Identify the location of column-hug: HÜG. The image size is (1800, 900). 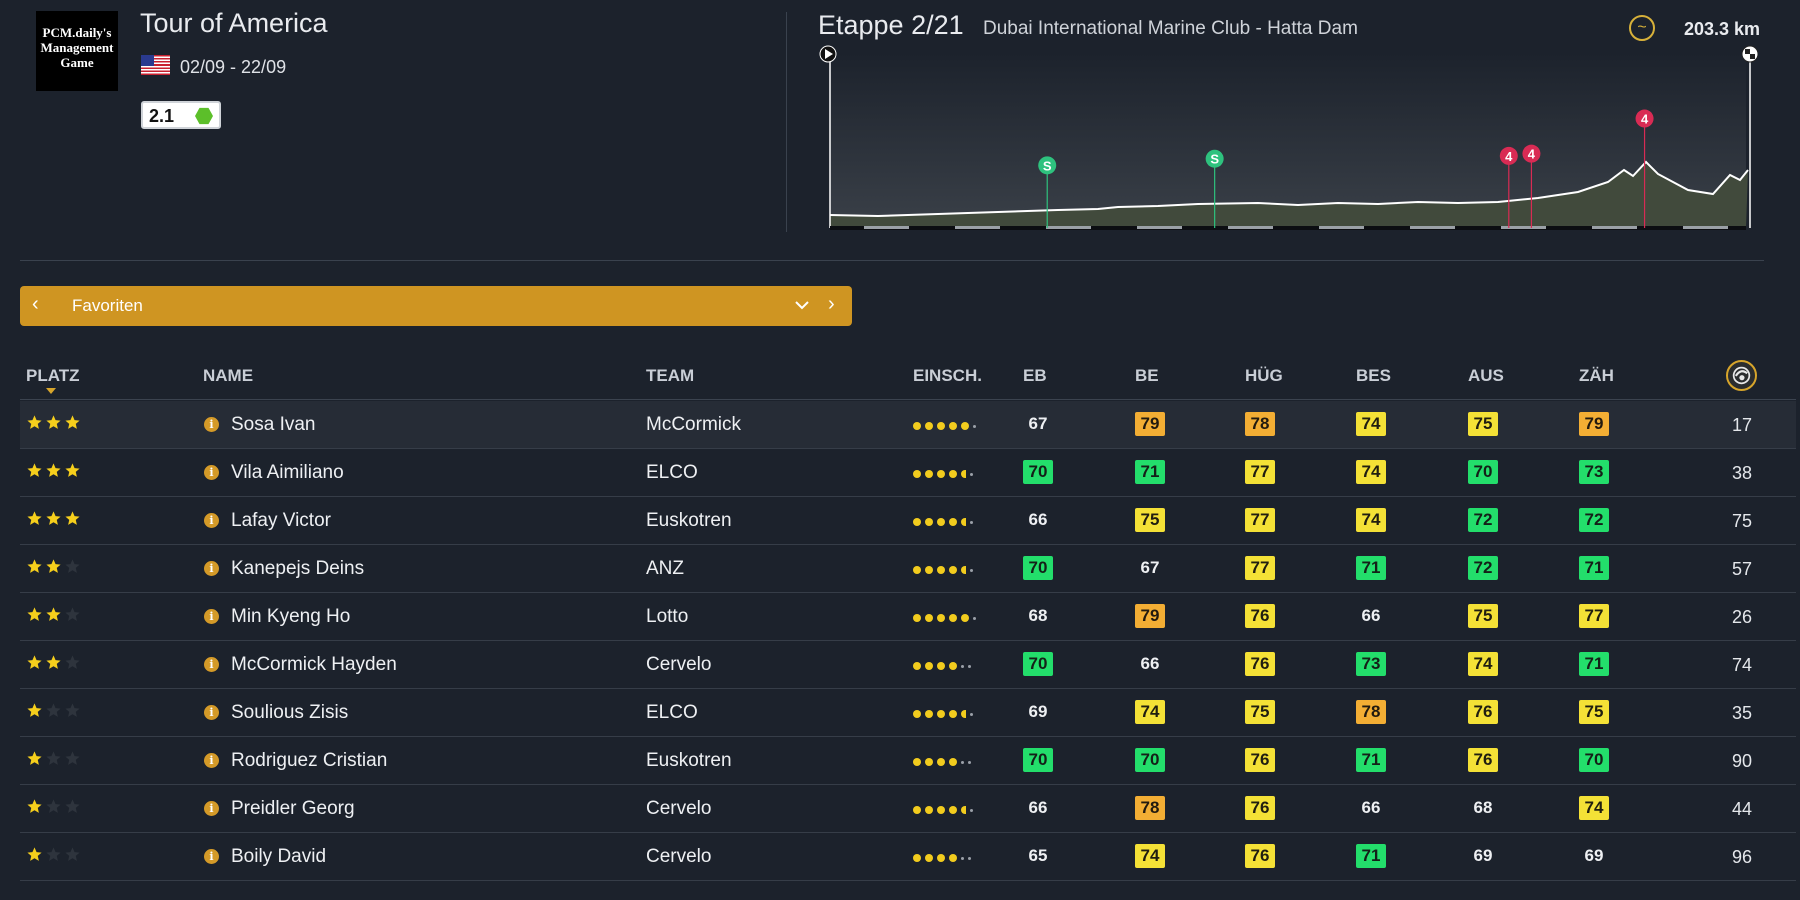
(1264, 375).